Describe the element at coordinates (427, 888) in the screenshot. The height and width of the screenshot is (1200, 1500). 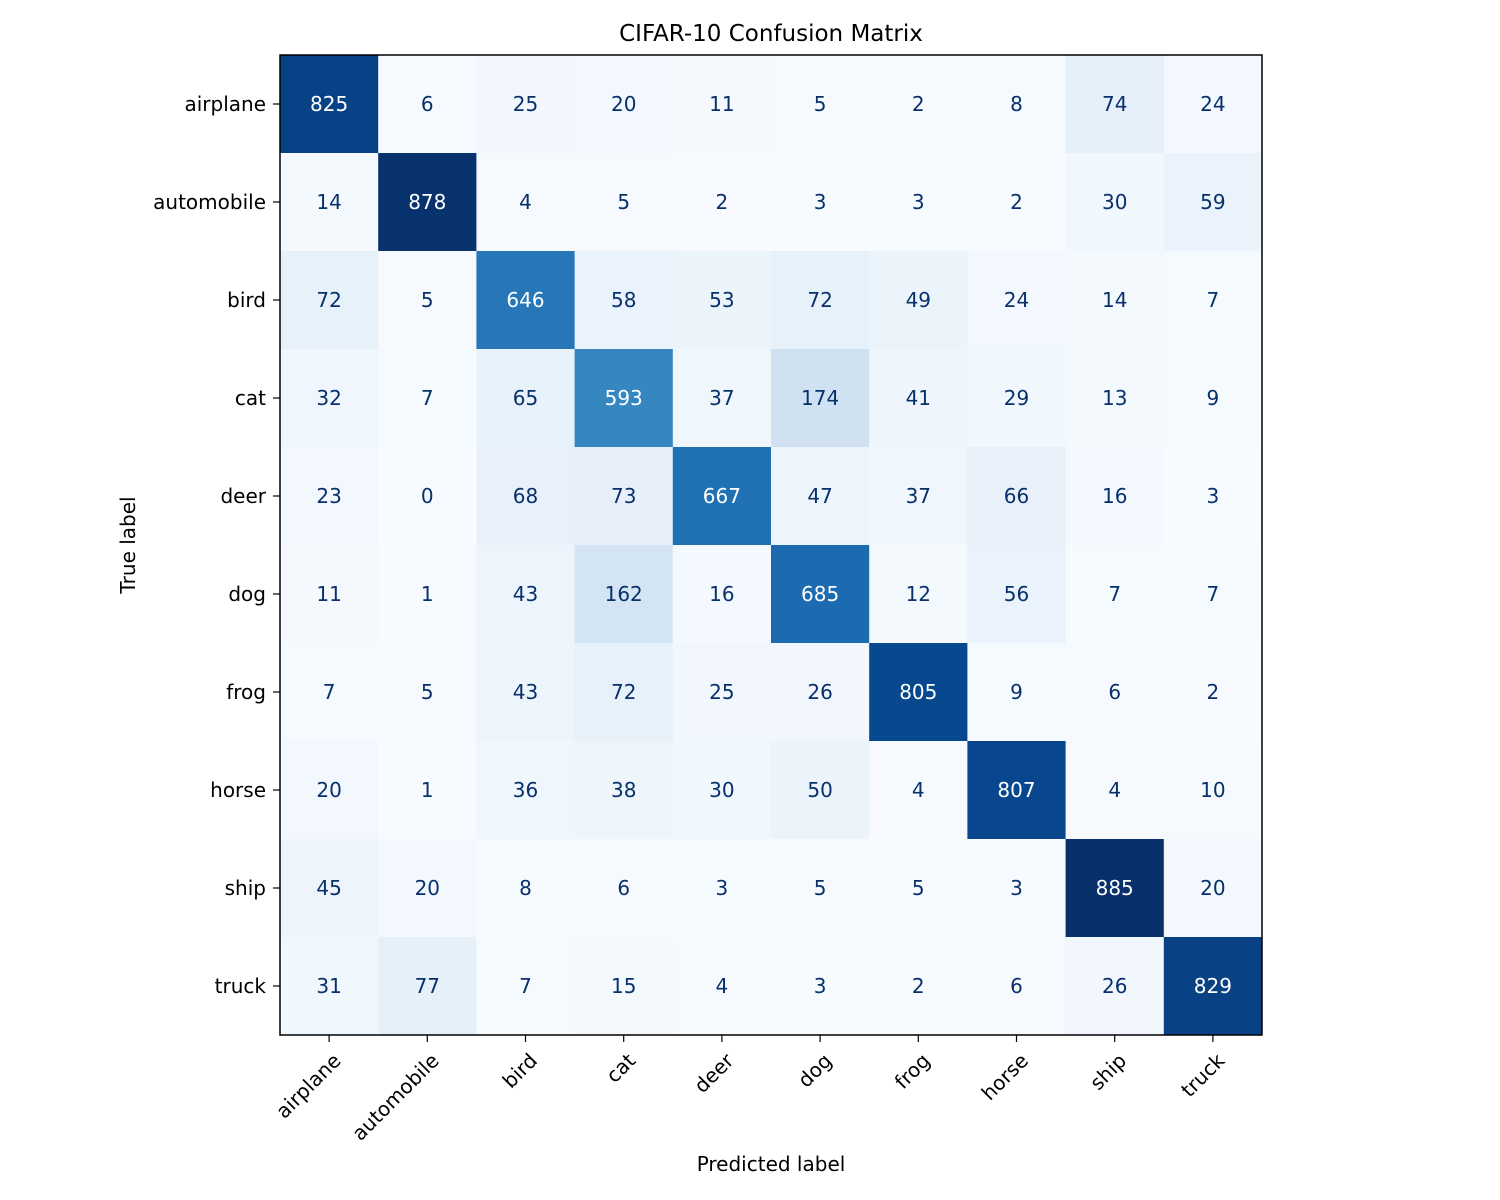
I see `heatmap-cell-value: 20` at that location.